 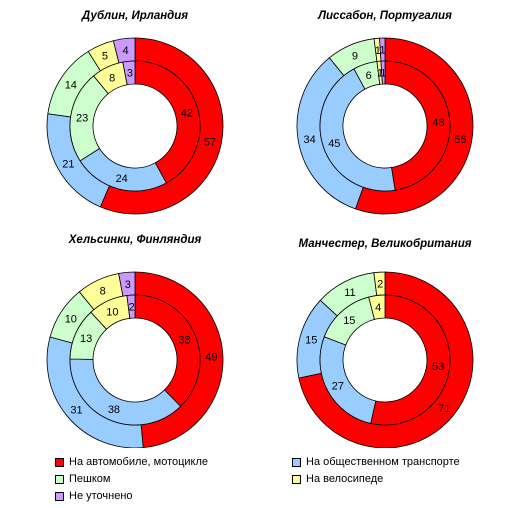 I want to click on inner-label-public: 45, so click(x=334, y=144).